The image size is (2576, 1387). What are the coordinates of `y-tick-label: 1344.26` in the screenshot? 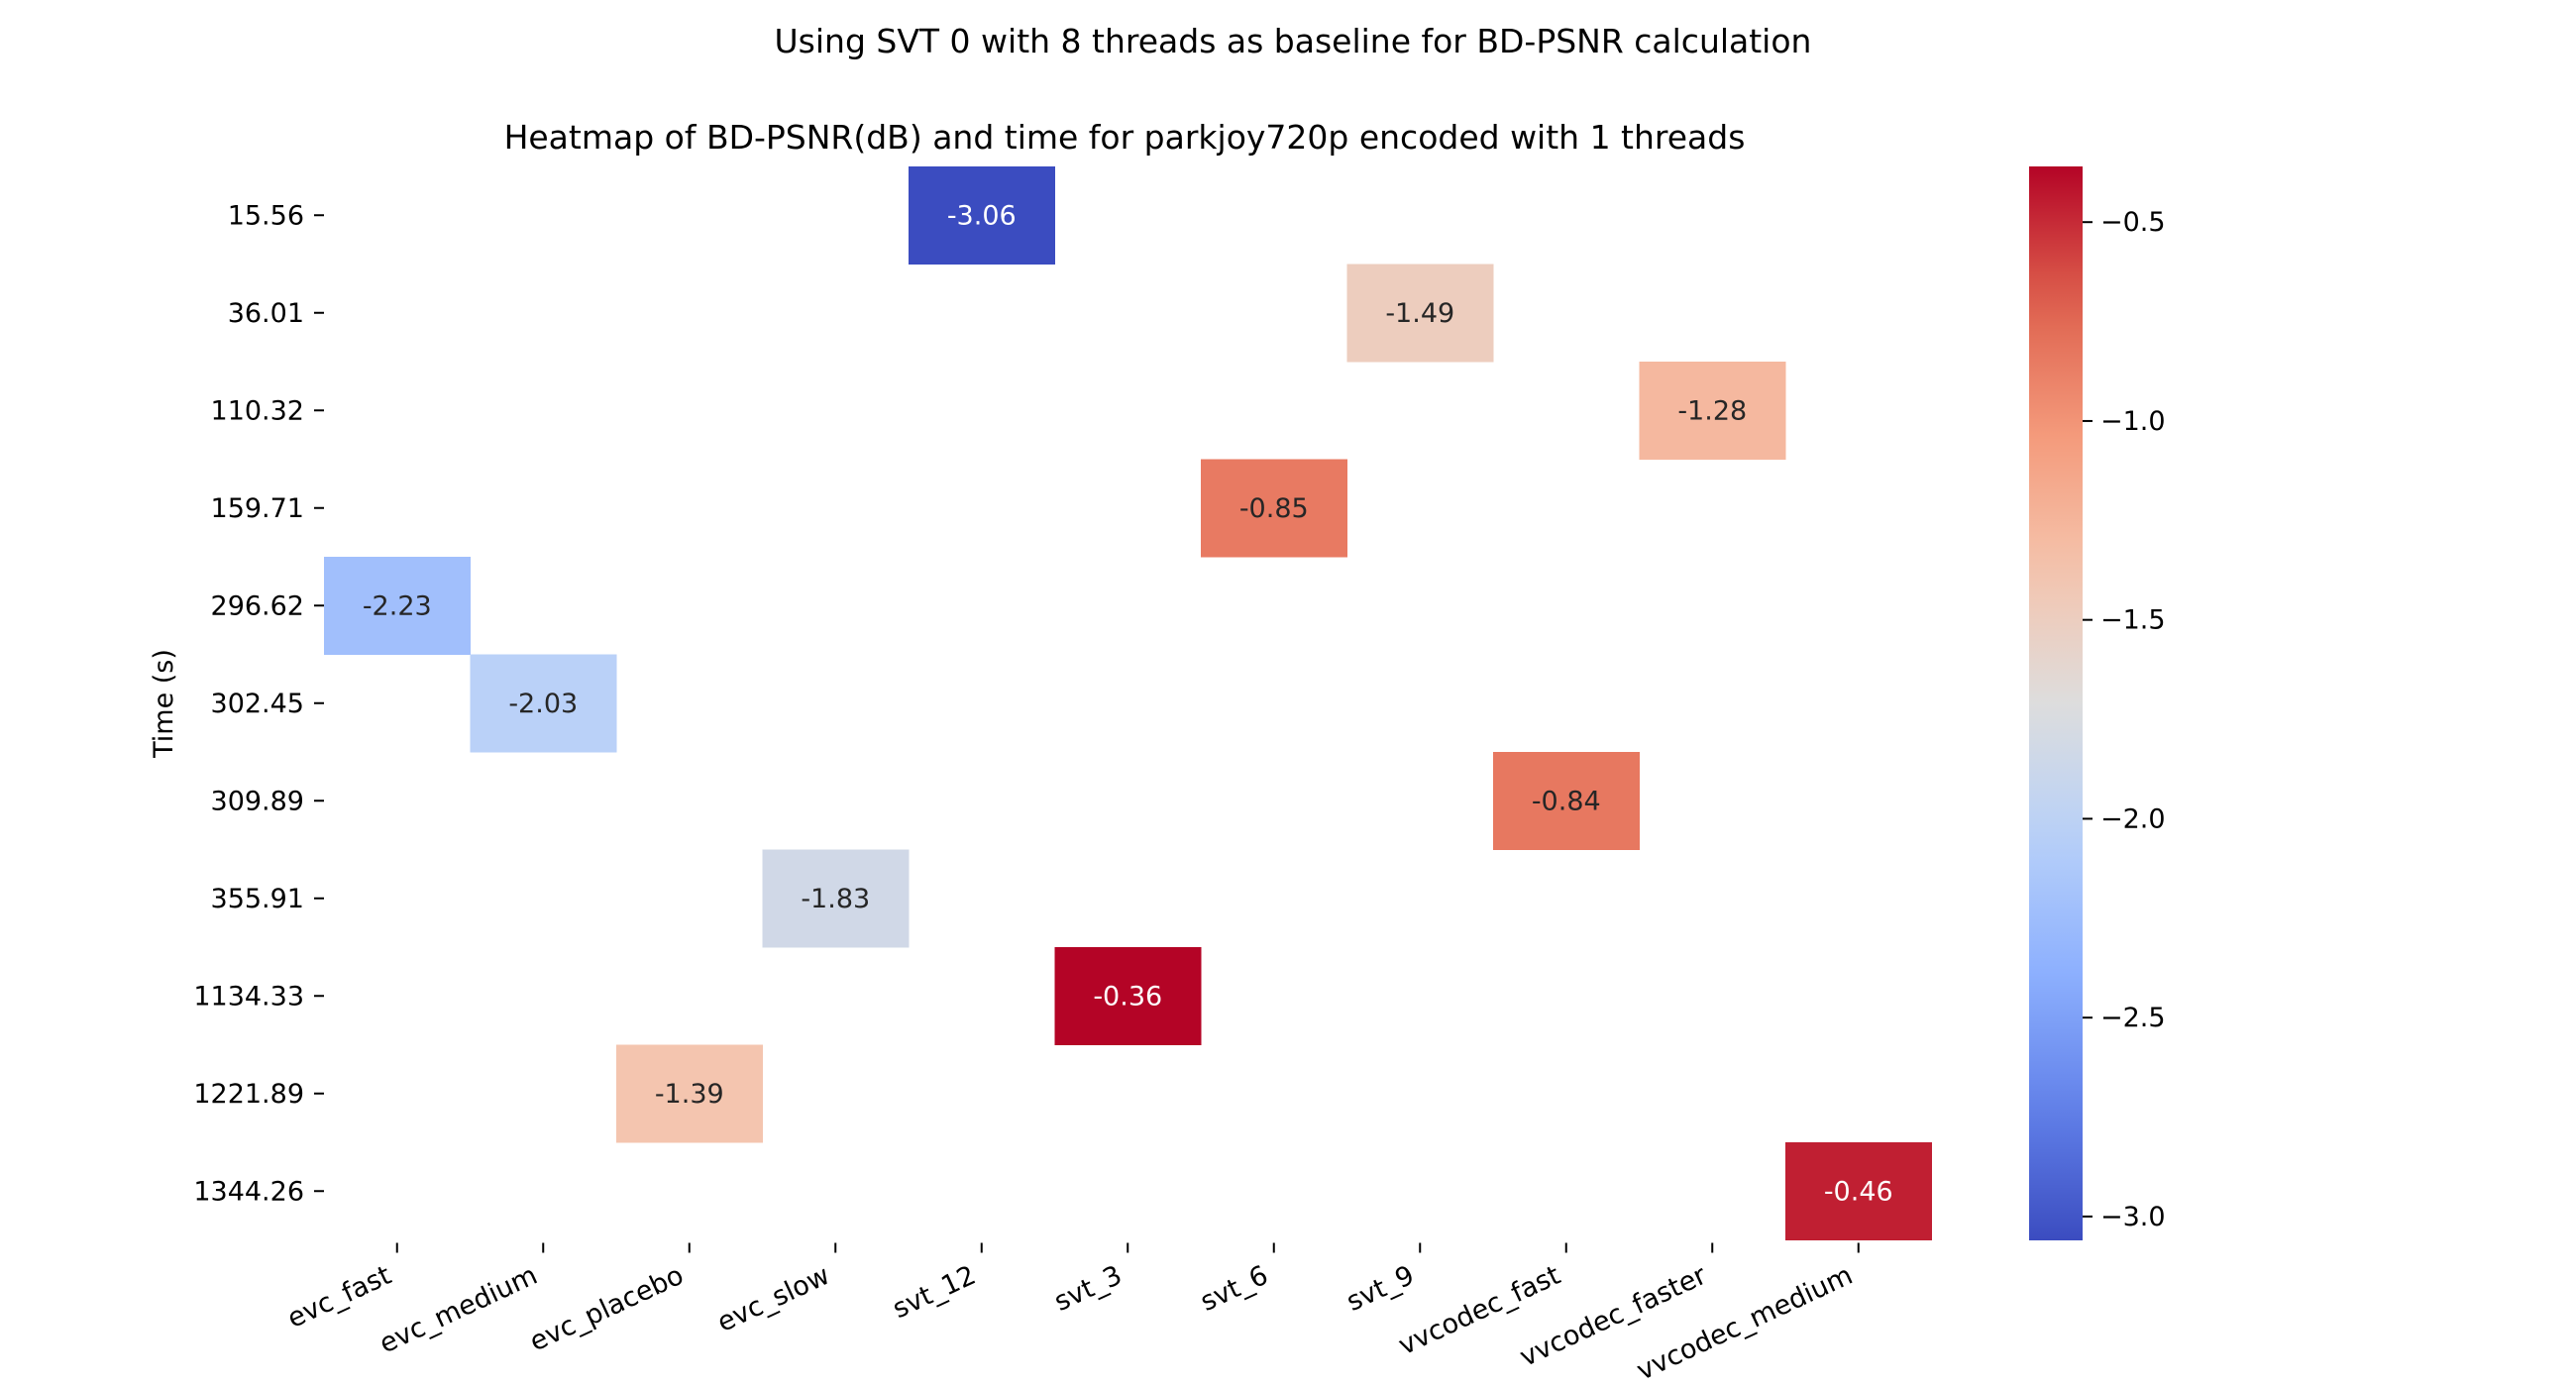 It's located at (249, 1191).